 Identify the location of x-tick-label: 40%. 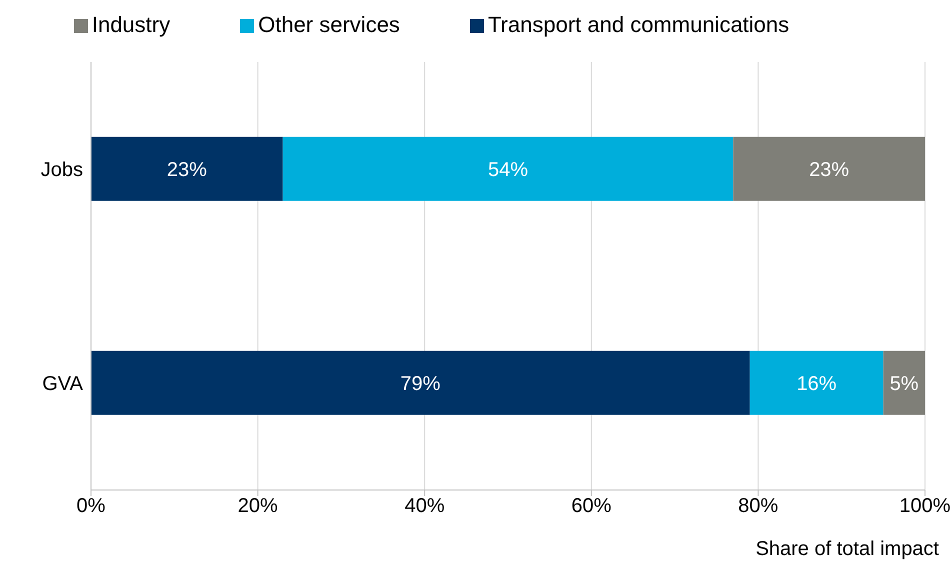
(424, 506).